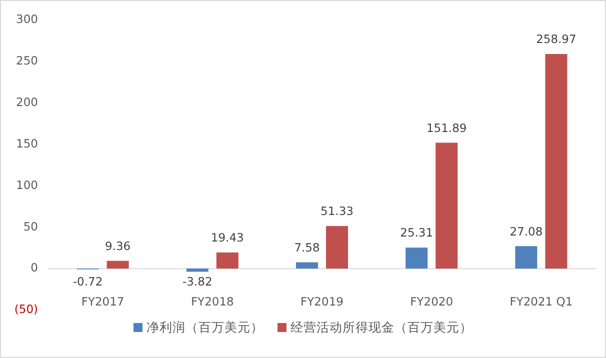  Describe the element at coordinates (102, 301) in the screenshot. I see `x-tick-label: FY2017` at that location.